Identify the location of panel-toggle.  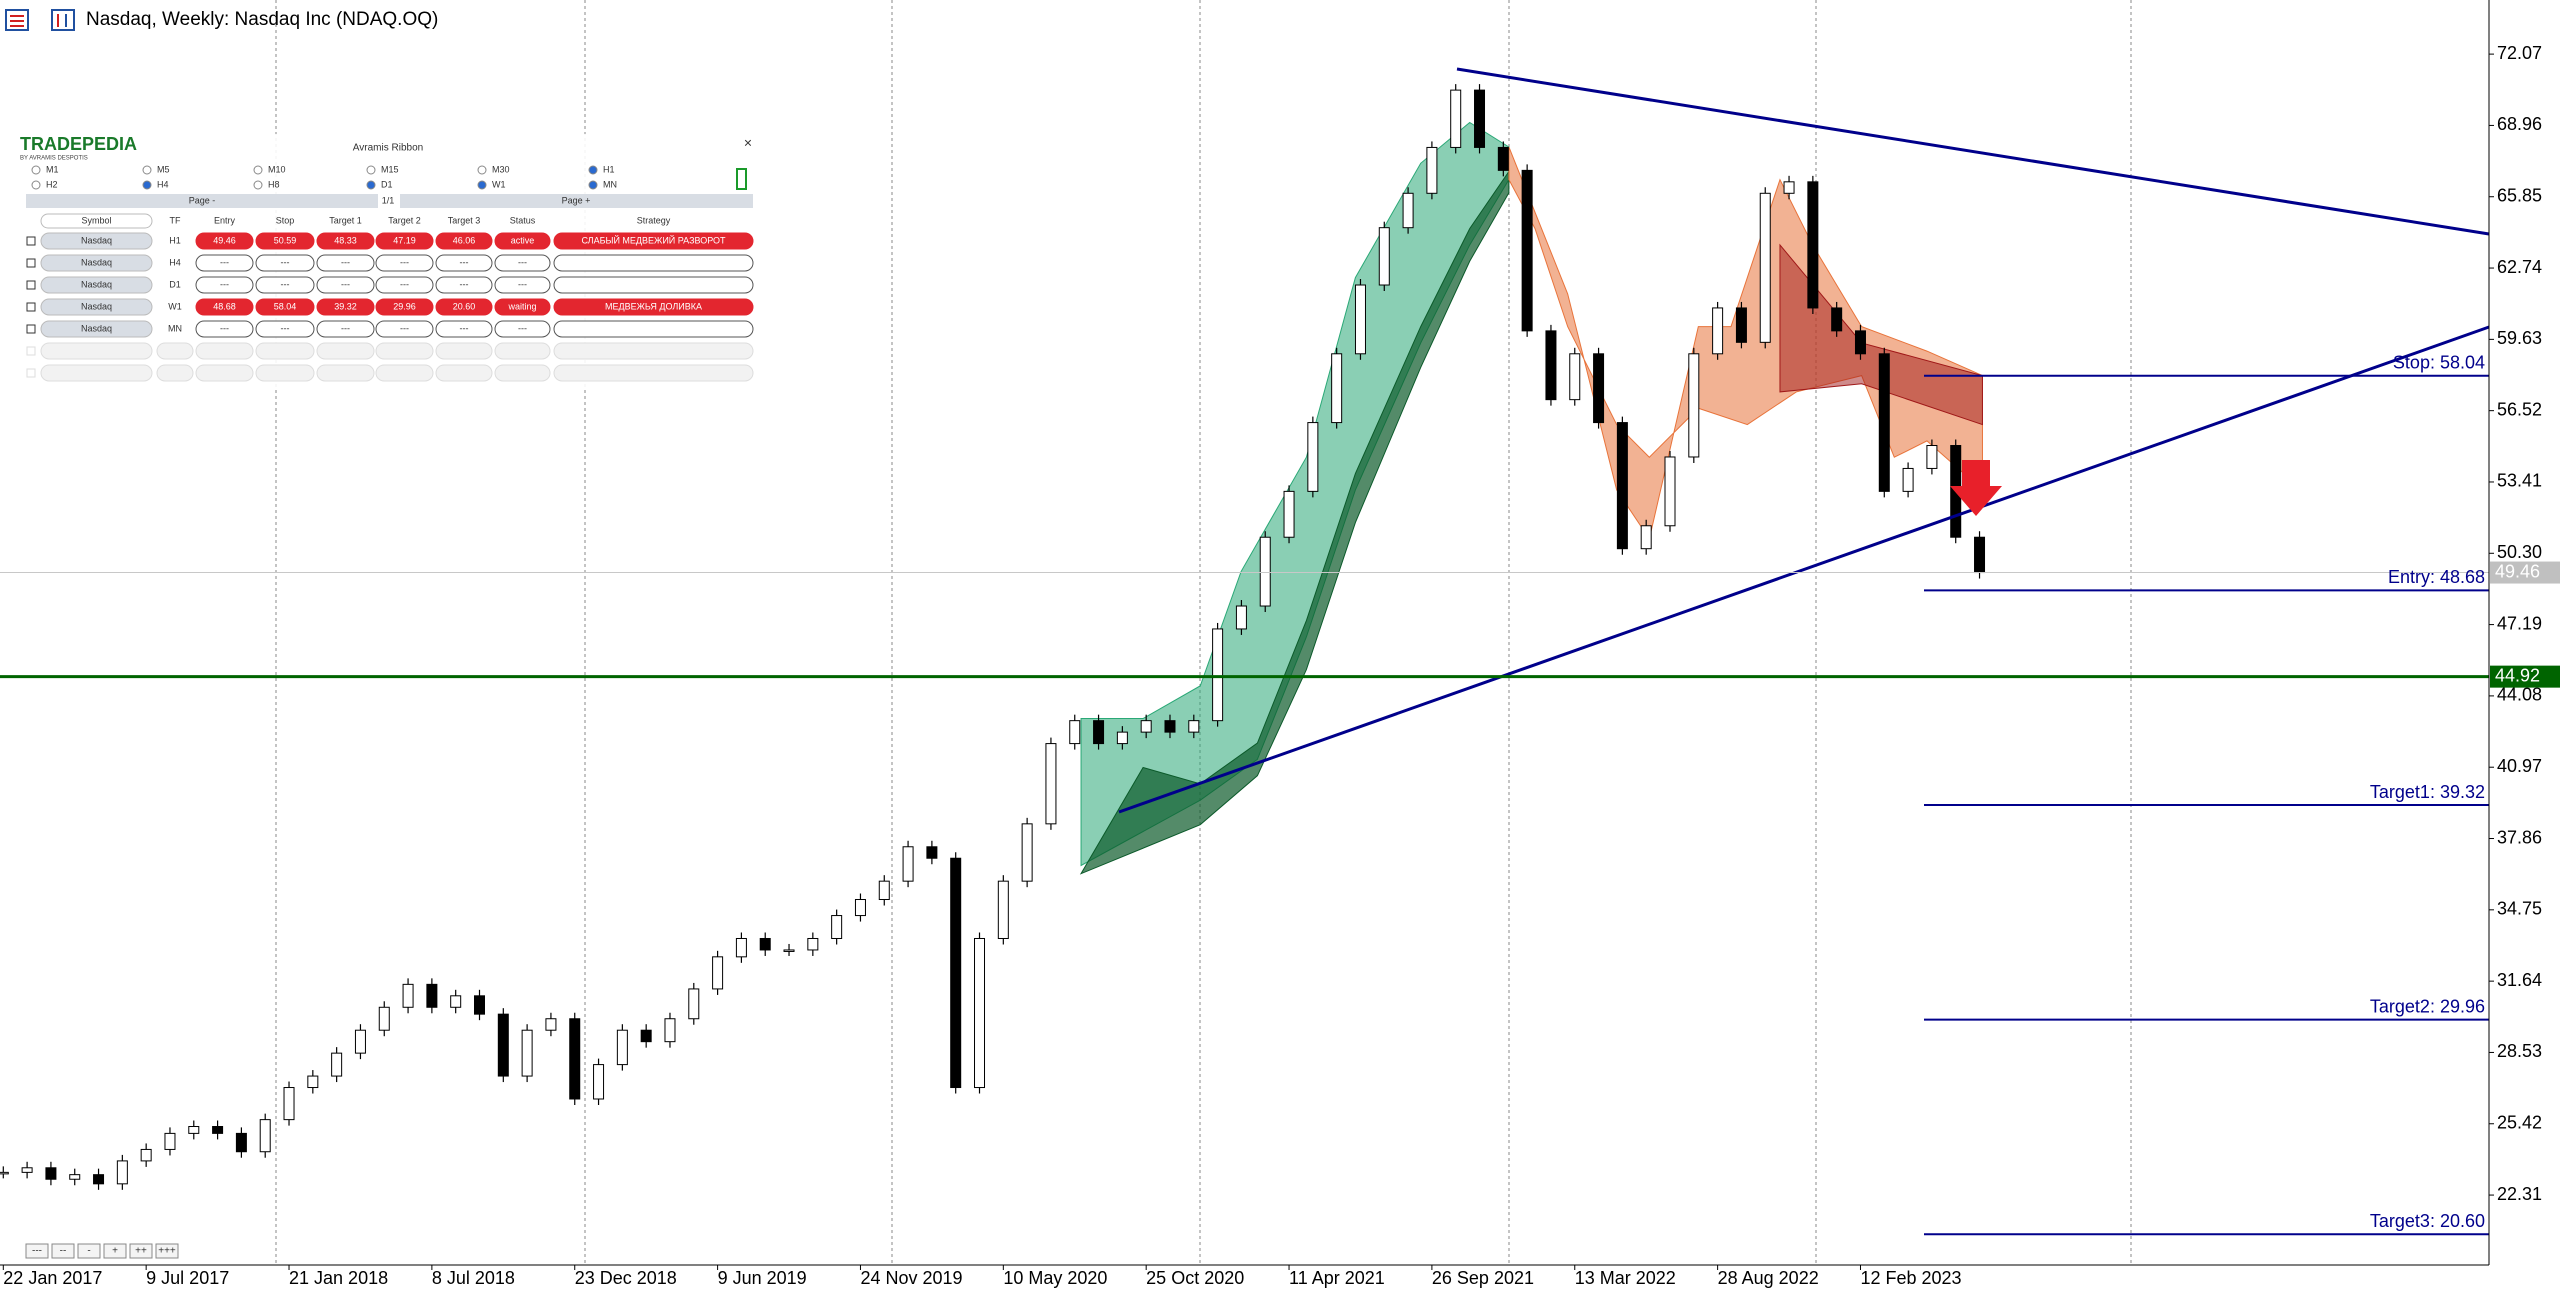
(741, 179).